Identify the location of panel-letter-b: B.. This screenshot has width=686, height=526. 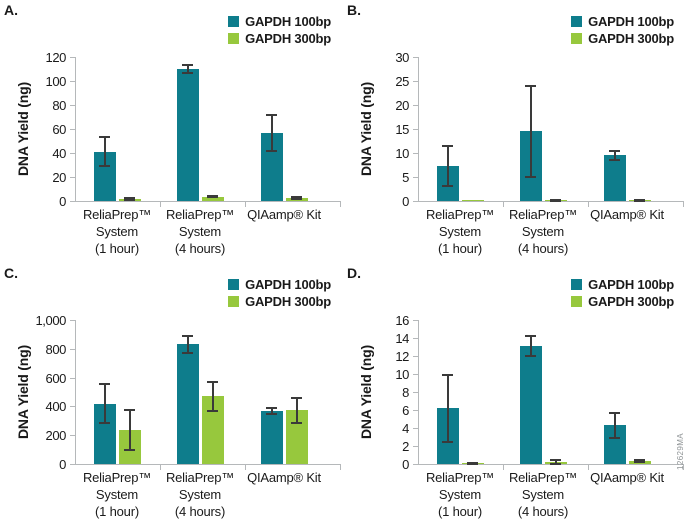
(354, 10).